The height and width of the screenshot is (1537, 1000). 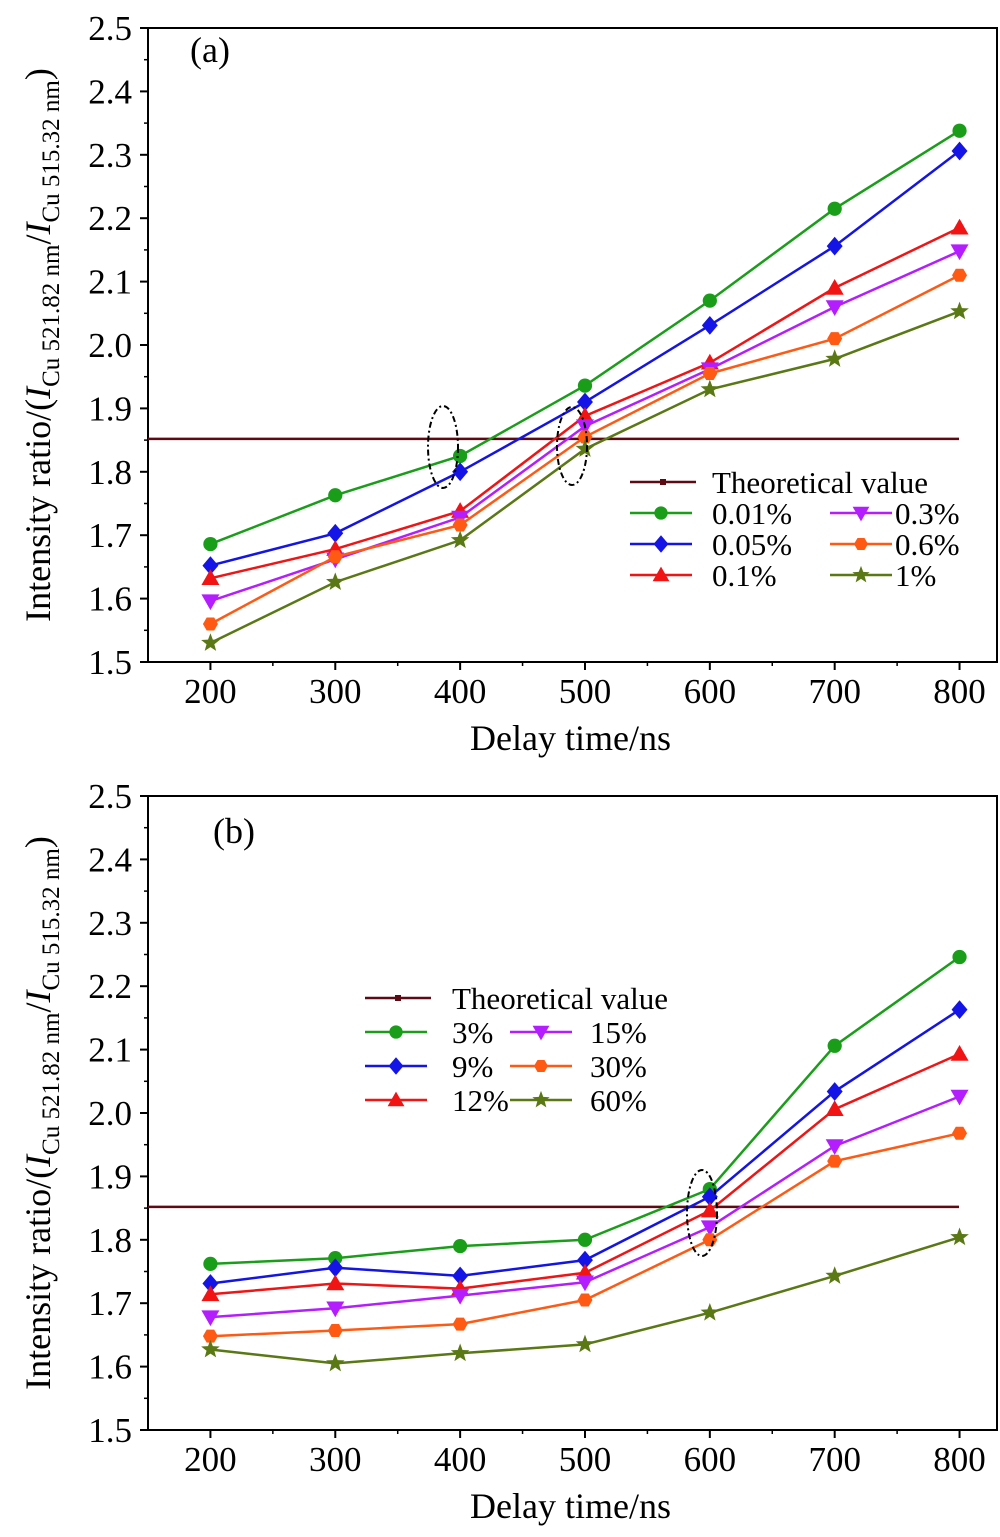 What do you see at coordinates (834, 691) in the screenshot?
I see `x-tick-label: 700` at bounding box center [834, 691].